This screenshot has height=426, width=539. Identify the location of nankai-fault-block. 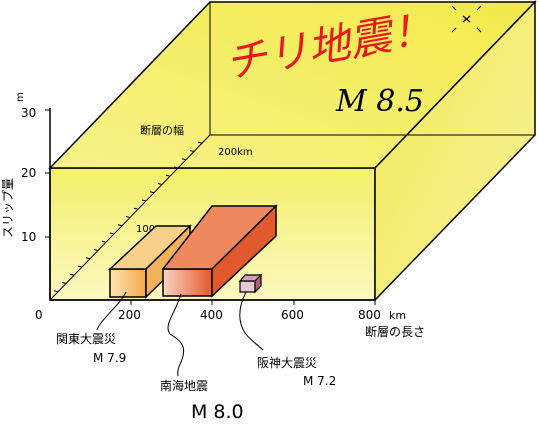
(219, 251).